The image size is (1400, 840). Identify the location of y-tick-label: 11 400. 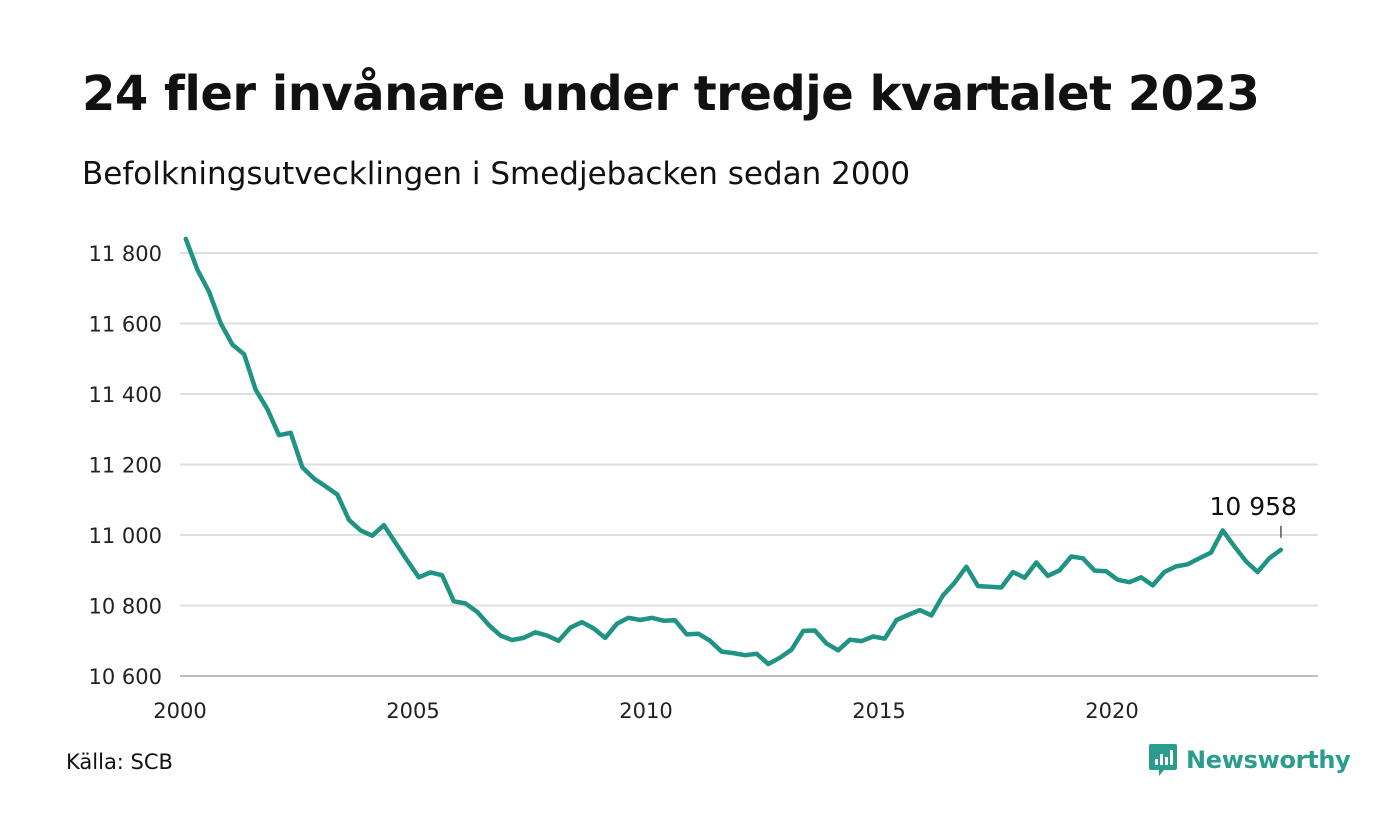
(125, 395).